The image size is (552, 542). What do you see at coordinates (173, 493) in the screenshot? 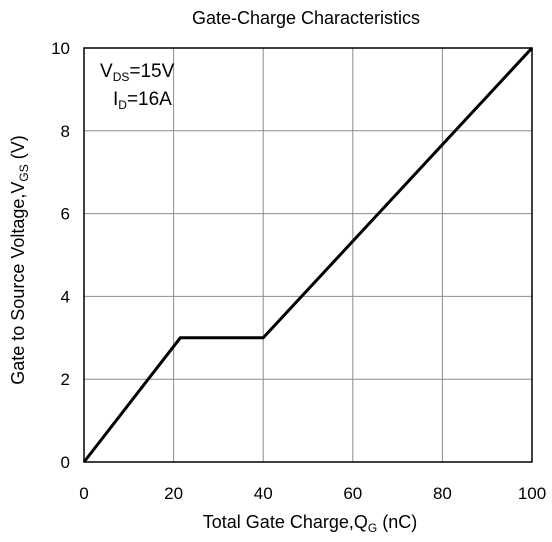
I see `x-tick-label: 20` at bounding box center [173, 493].